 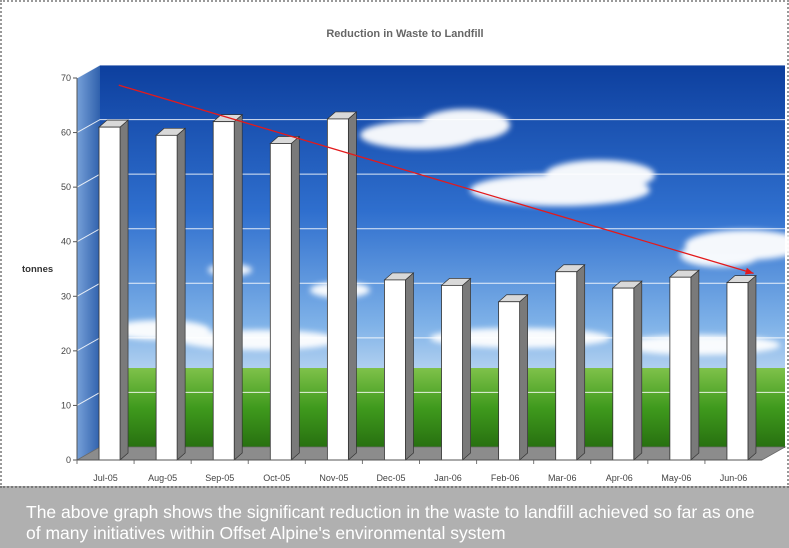 I want to click on y-tick-label: 40, so click(x=66, y=242).